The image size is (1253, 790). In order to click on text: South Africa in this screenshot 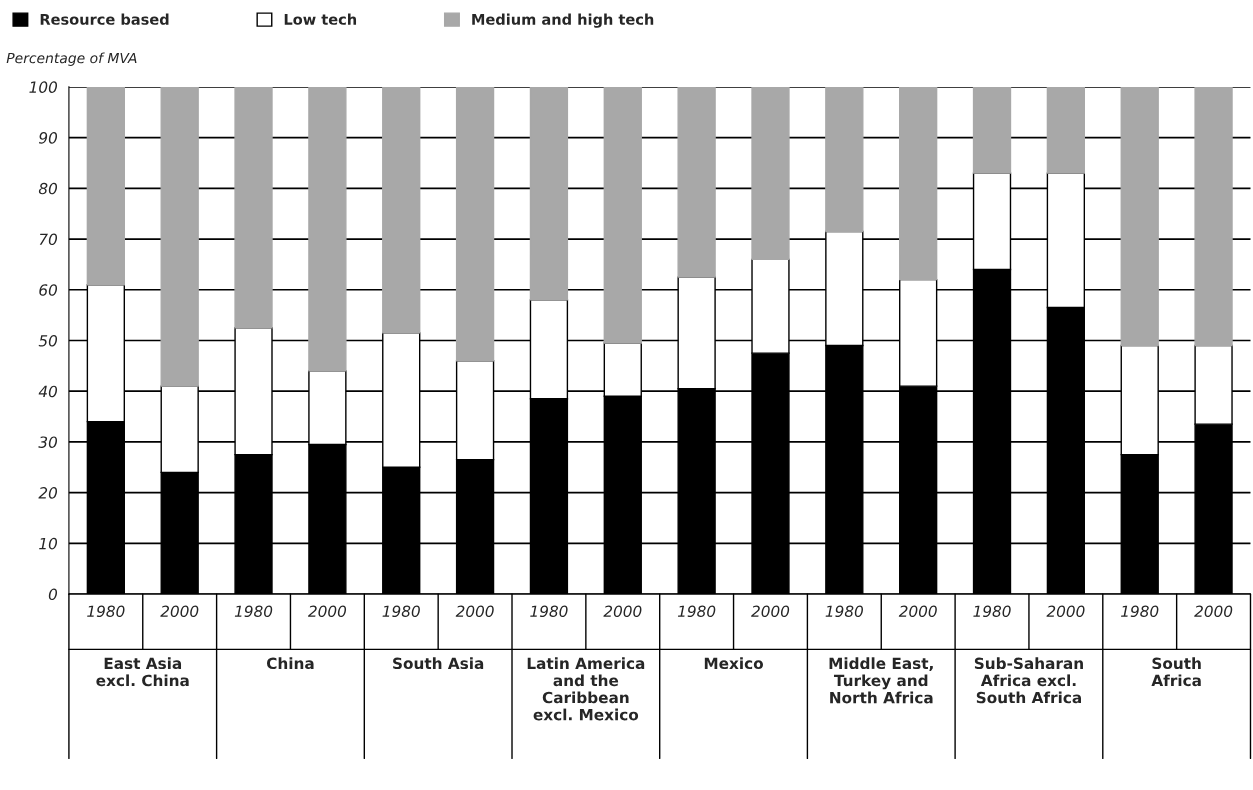, I will do `click(1176, 672)`.